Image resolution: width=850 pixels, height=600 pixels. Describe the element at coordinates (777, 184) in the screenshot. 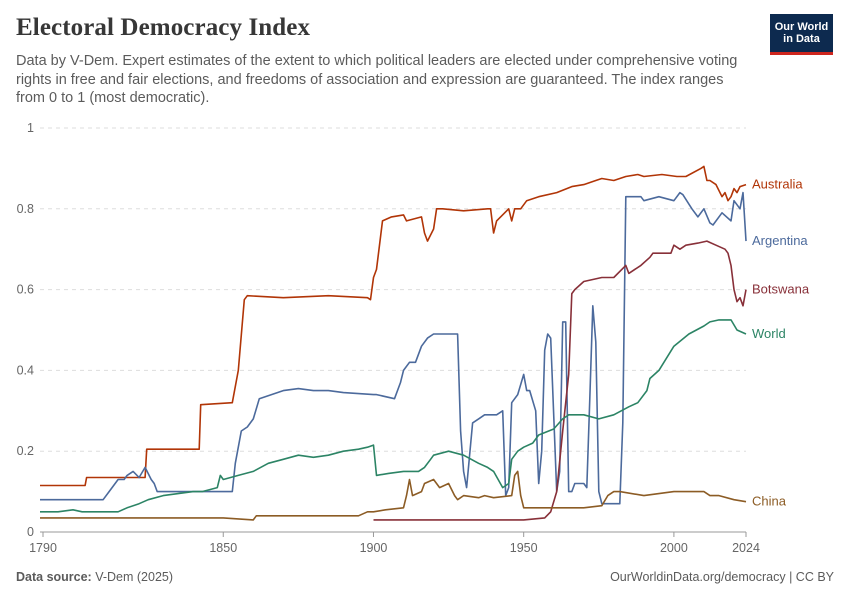

I see `series-label-australia: Australia` at that location.